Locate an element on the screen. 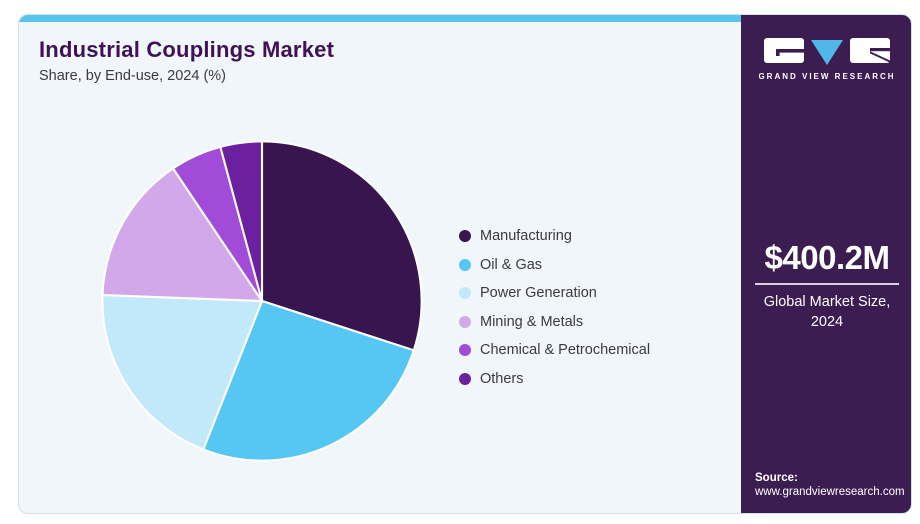 This screenshot has width=920, height=524. source-url: www.grandviewresearch.com is located at coordinates (830, 492).